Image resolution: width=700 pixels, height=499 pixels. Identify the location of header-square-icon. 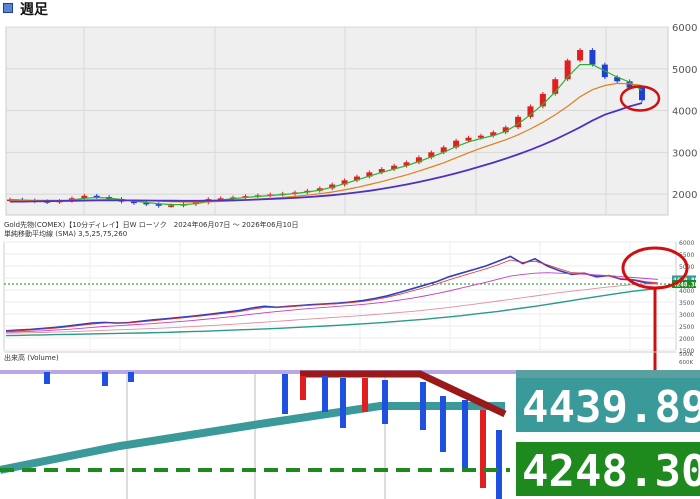
(8, 8).